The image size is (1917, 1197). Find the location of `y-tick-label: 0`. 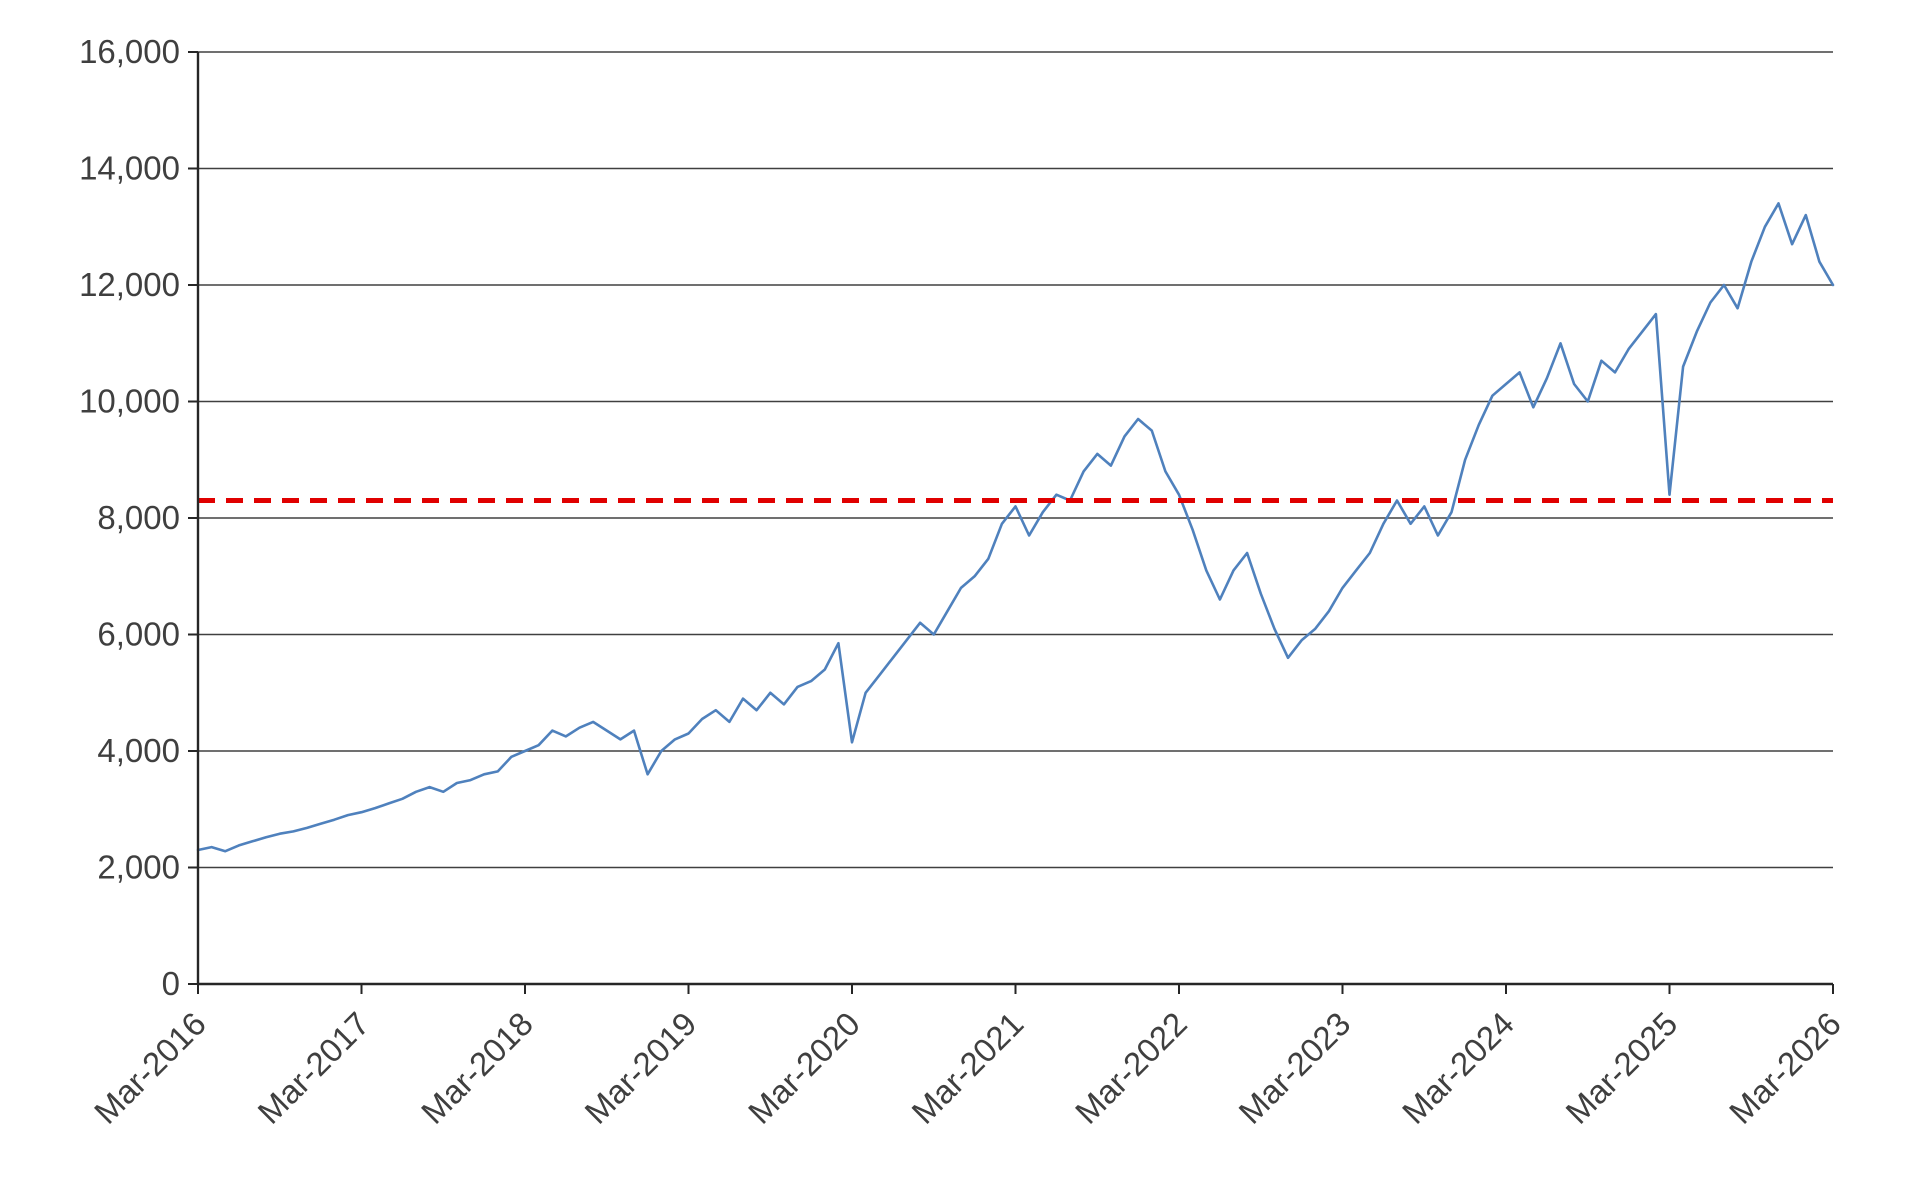

y-tick-label: 0 is located at coordinates (171, 983).